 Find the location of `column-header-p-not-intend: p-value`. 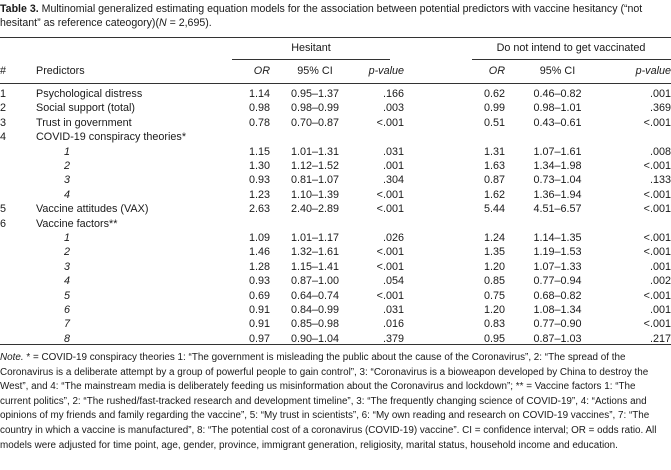

column-header-p-not-intend: p-value is located at coordinates (653, 71).